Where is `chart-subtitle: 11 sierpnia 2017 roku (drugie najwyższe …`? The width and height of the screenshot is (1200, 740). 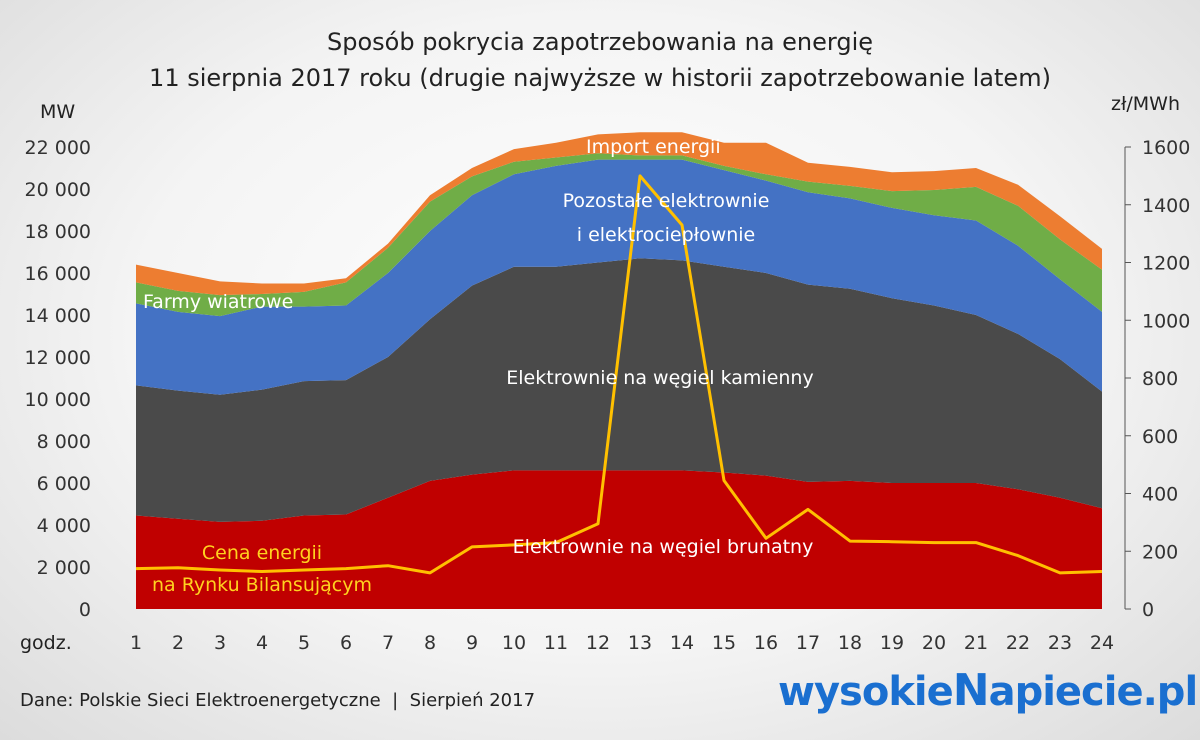
chart-subtitle: 11 sierpnia 2017 roku (drugie najwyższe … is located at coordinates (600, 78).